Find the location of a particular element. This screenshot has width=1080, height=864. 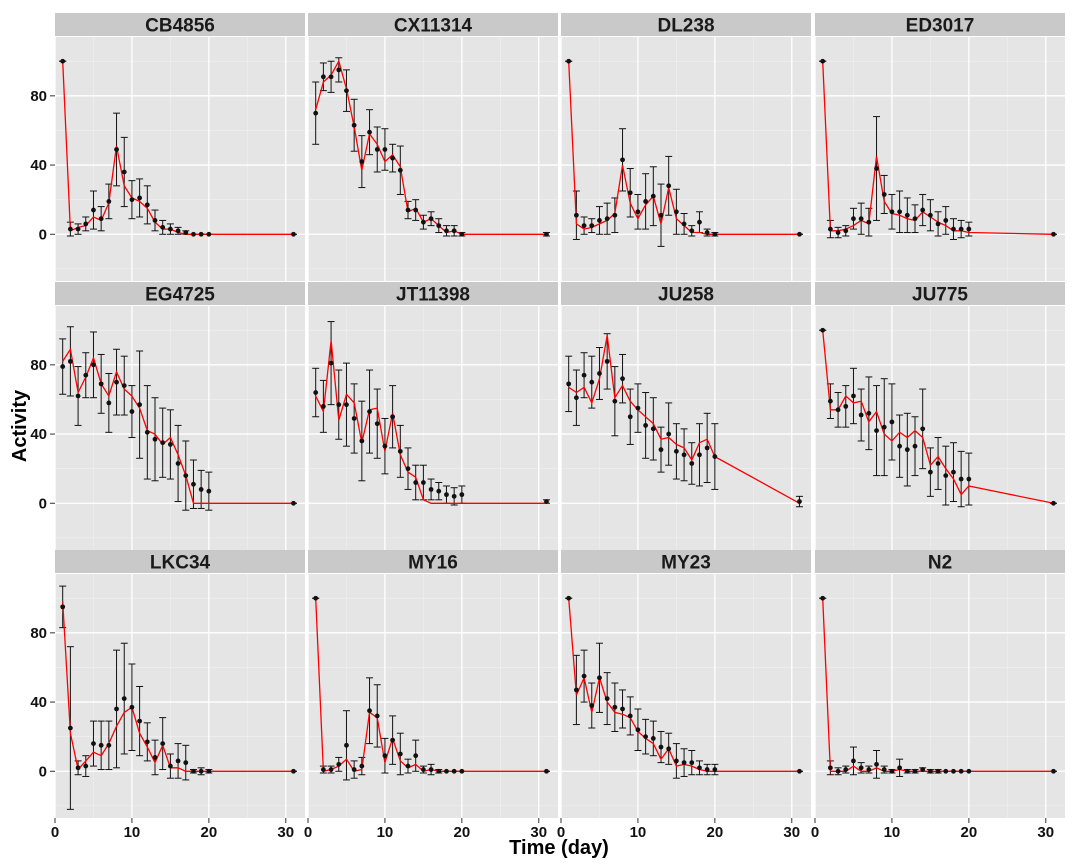

facet-ju775: JU775 is located at coordinates (939, 416).